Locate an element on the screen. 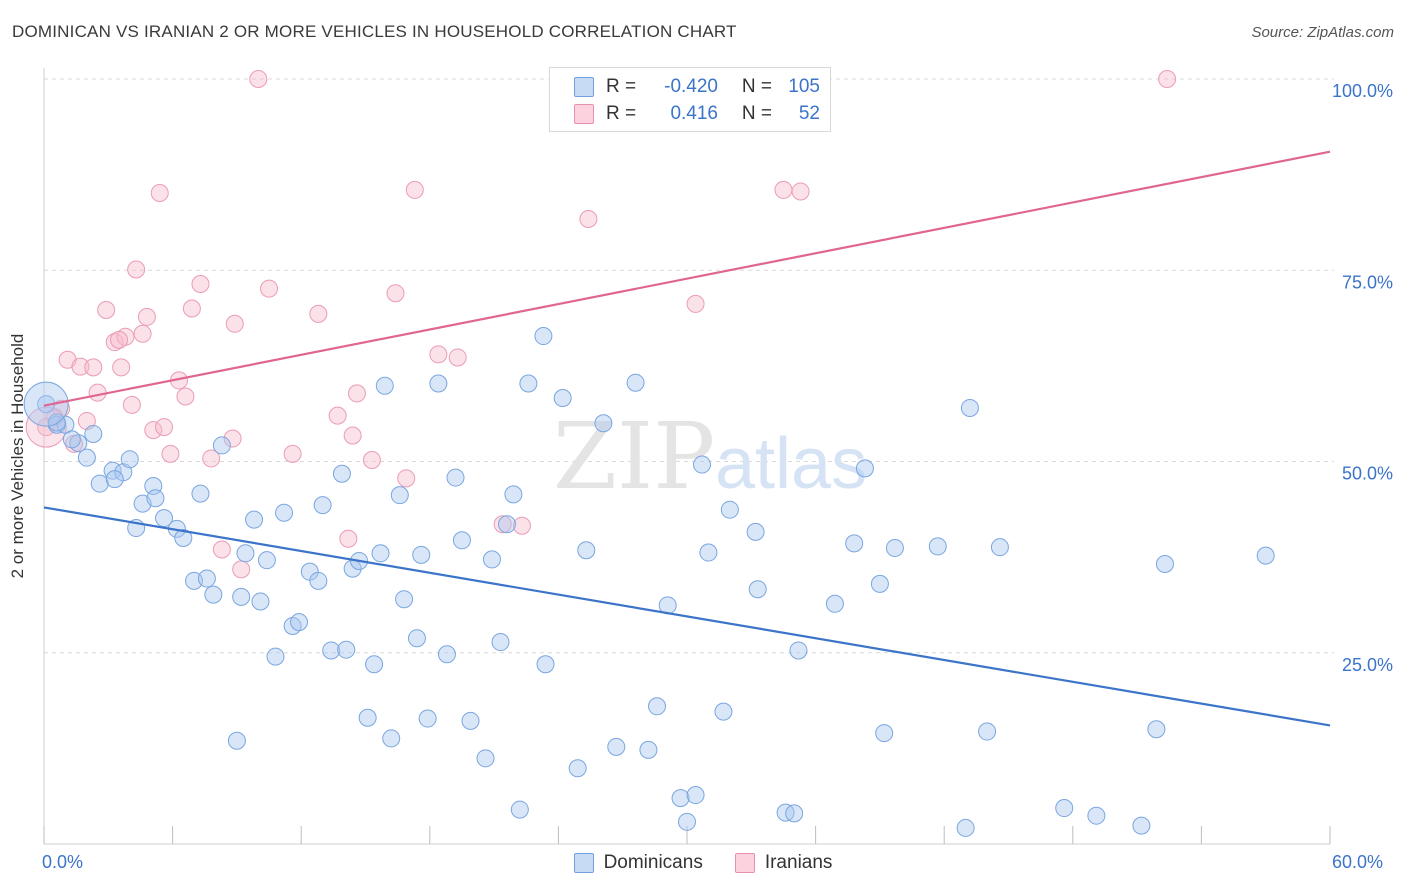 This screenshot has width=1406, height=892. legend-item-iranians: Iranians is located at coordinates (783, 863).